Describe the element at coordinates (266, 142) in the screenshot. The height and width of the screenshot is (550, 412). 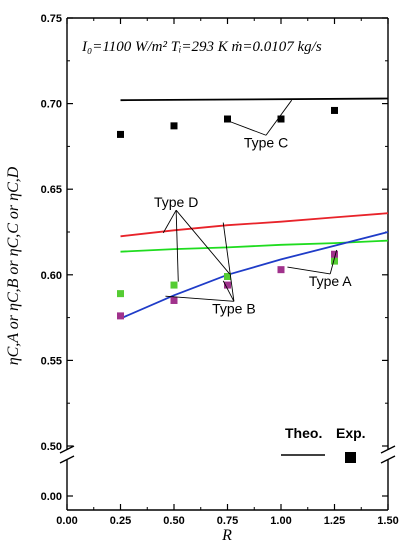
I see `annotation-label: Type C` at that location.